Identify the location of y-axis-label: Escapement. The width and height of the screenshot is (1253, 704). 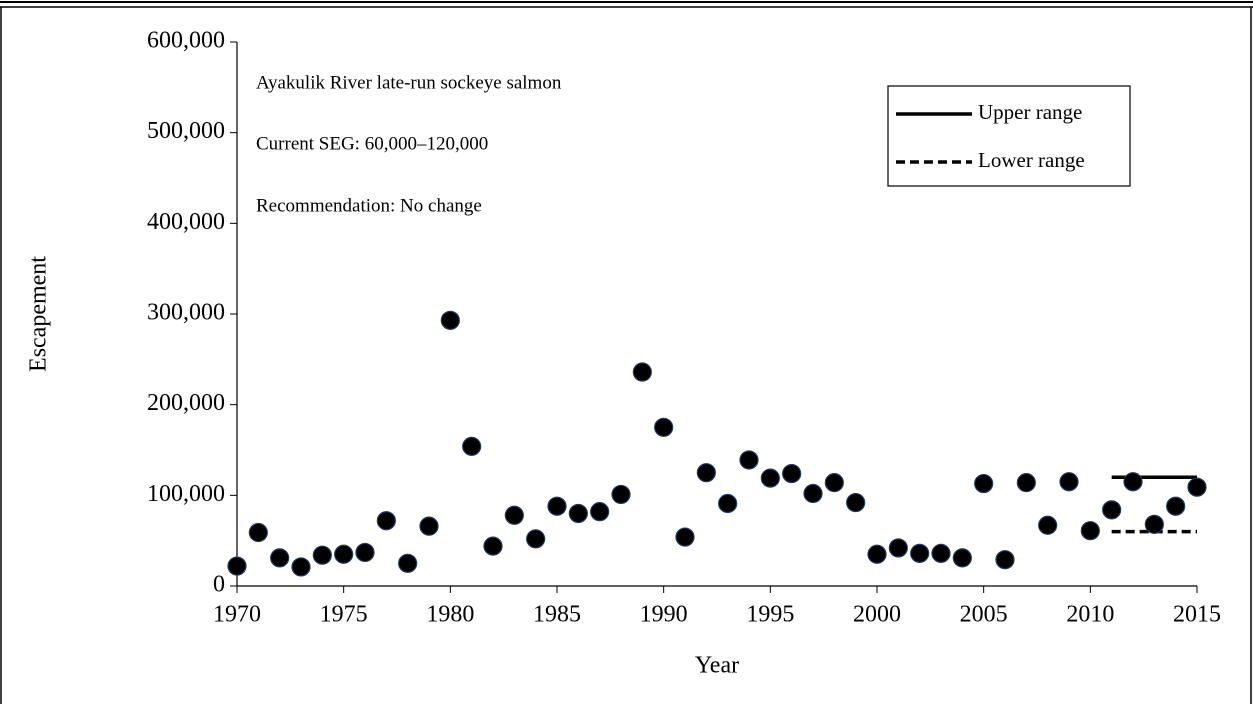
(39, 314).